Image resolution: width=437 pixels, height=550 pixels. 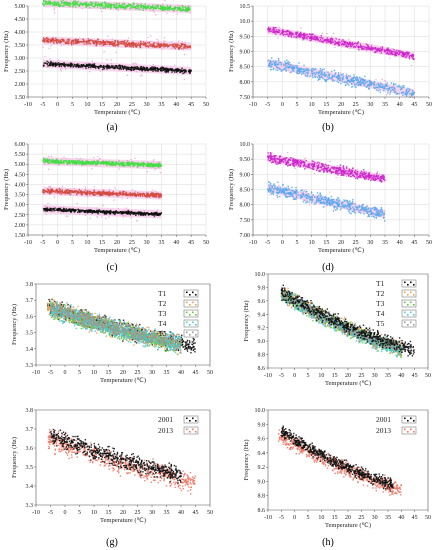 What do you see at coordinates (282, 105) in the screenshot?
I see `x-tick-label: 0` at bounding box center [282, 105].